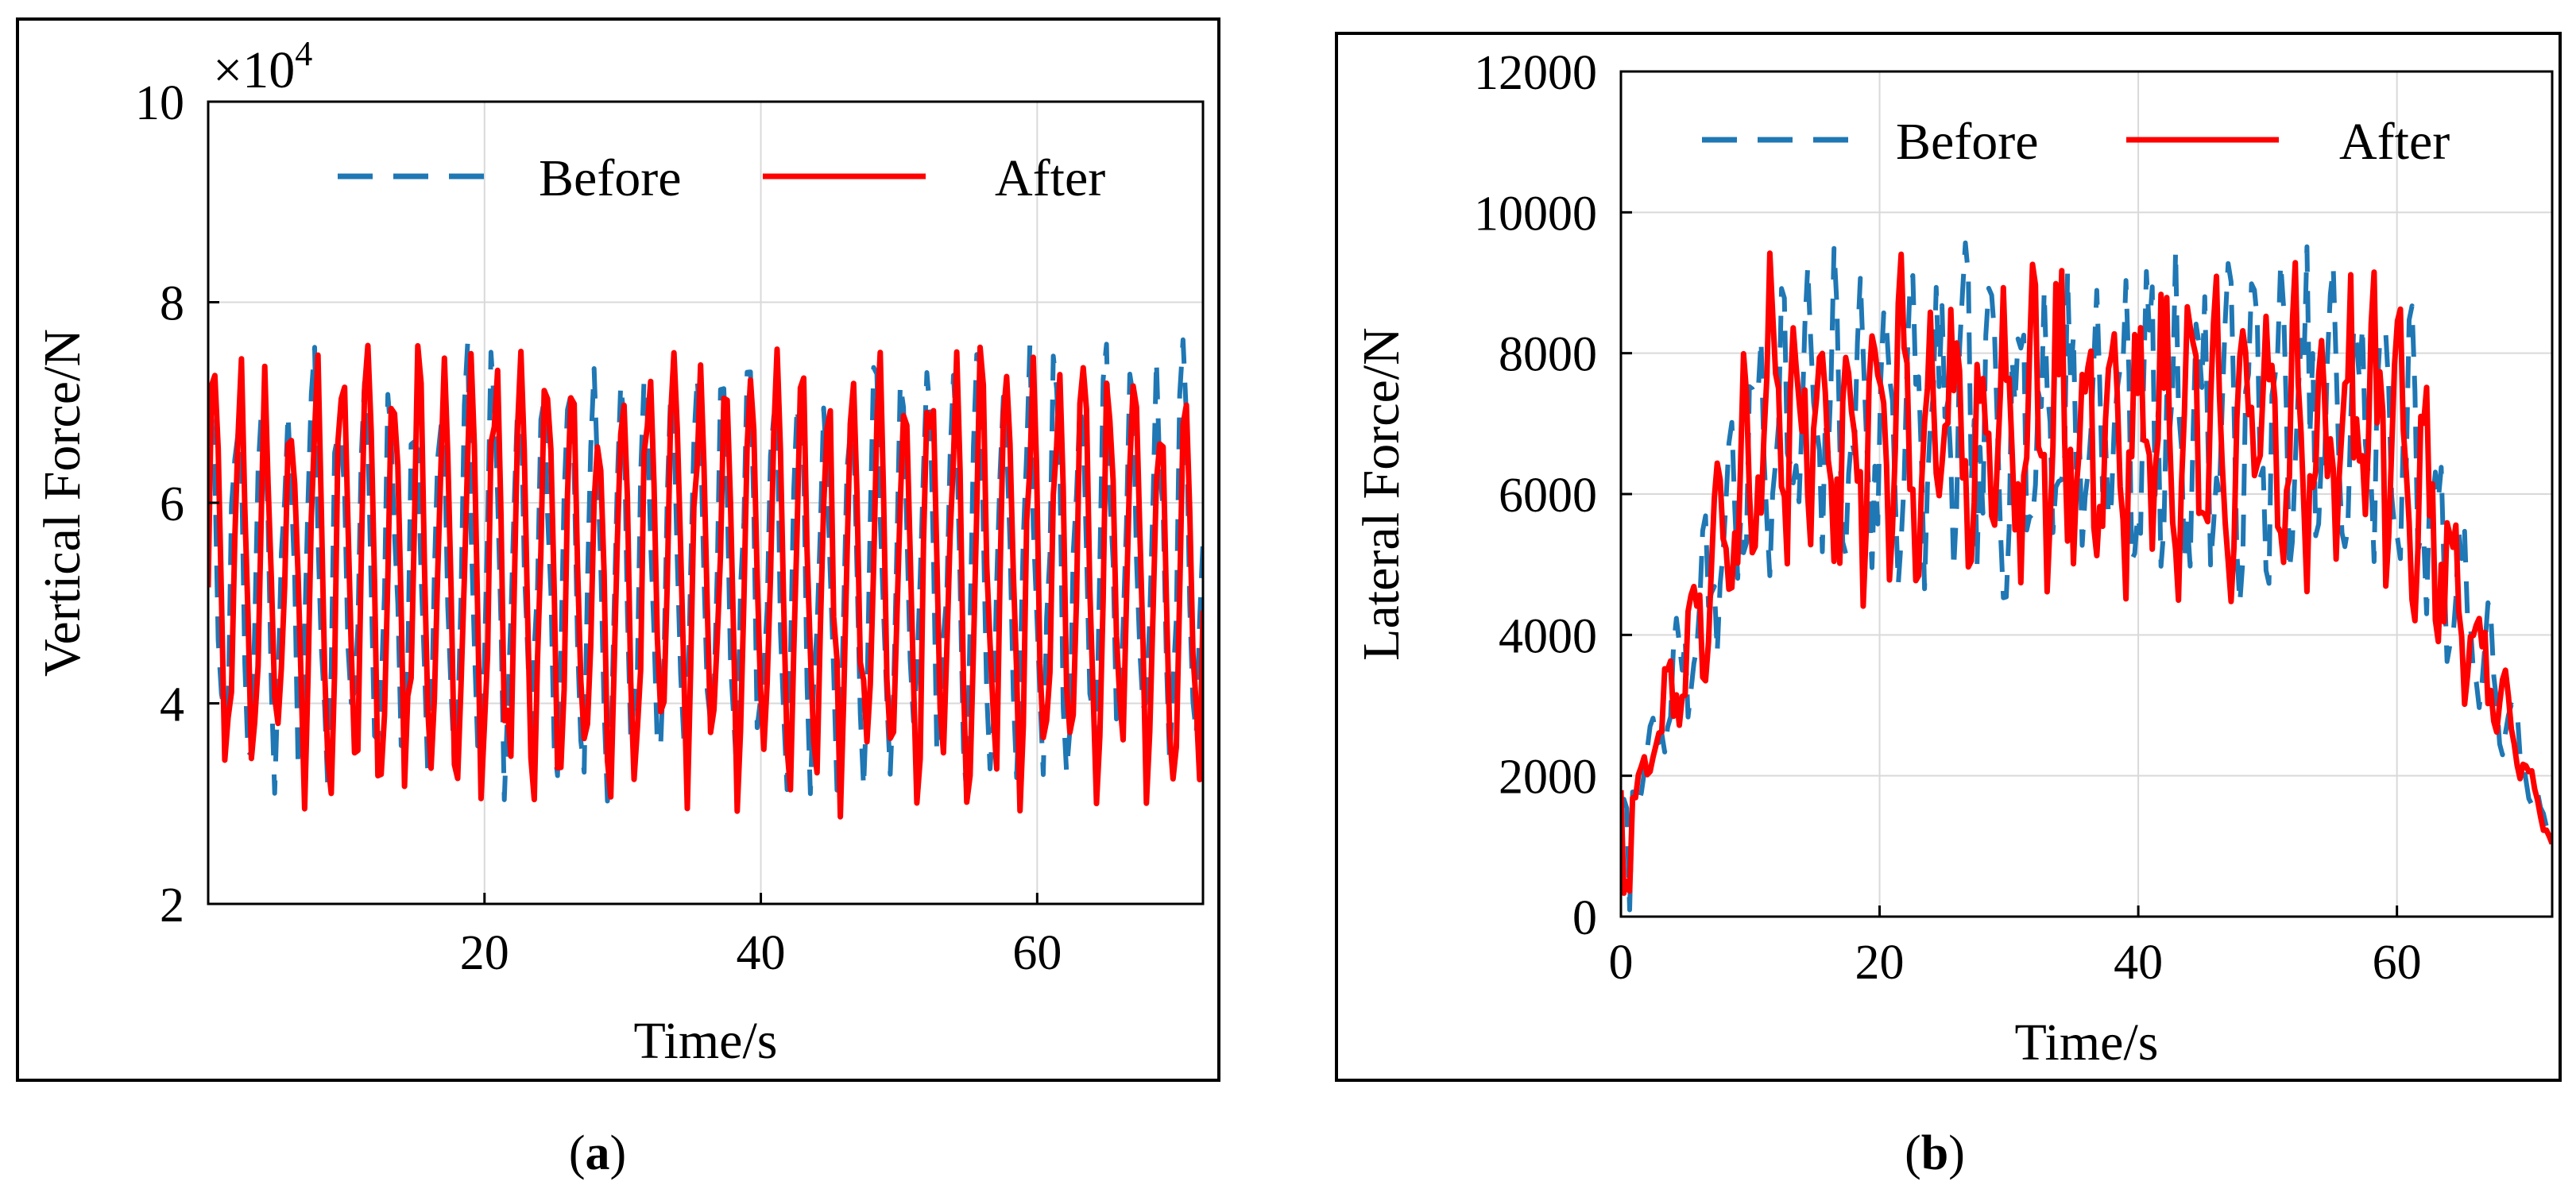 The image size is (2576, 1197). Describe the element at coordinates (2394, 142) in the screenshot. I see `legend-b-after-label: After` at that location.